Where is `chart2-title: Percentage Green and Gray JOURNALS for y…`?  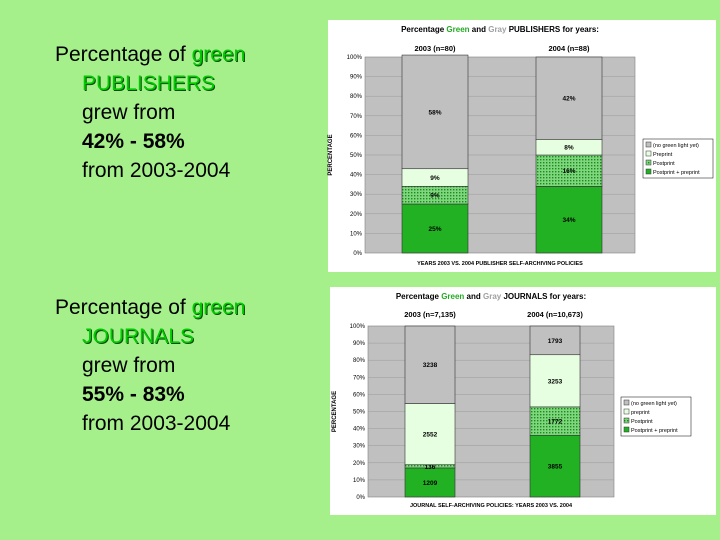
chart2-title: Percentage Green and Gray JOURNALS for y… is located at coordinates (491, 296).